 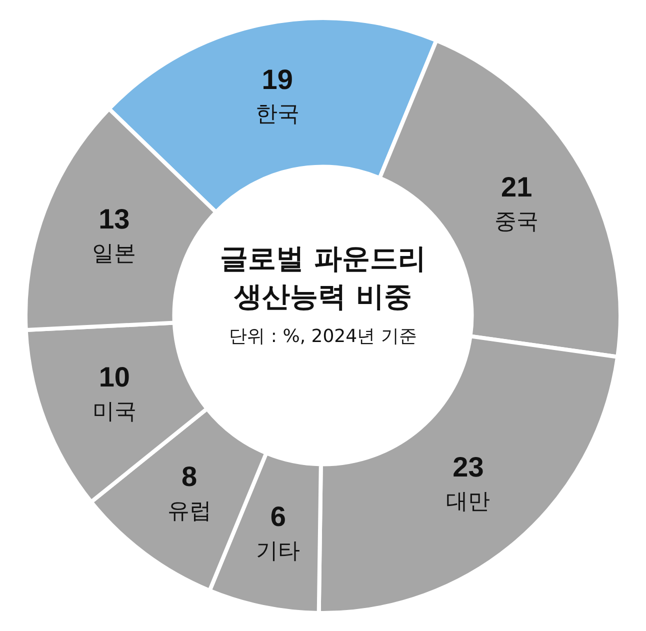 I want to click on text: 글로벌 파운드리 생산능력 비중, so click(x=323, y=278).